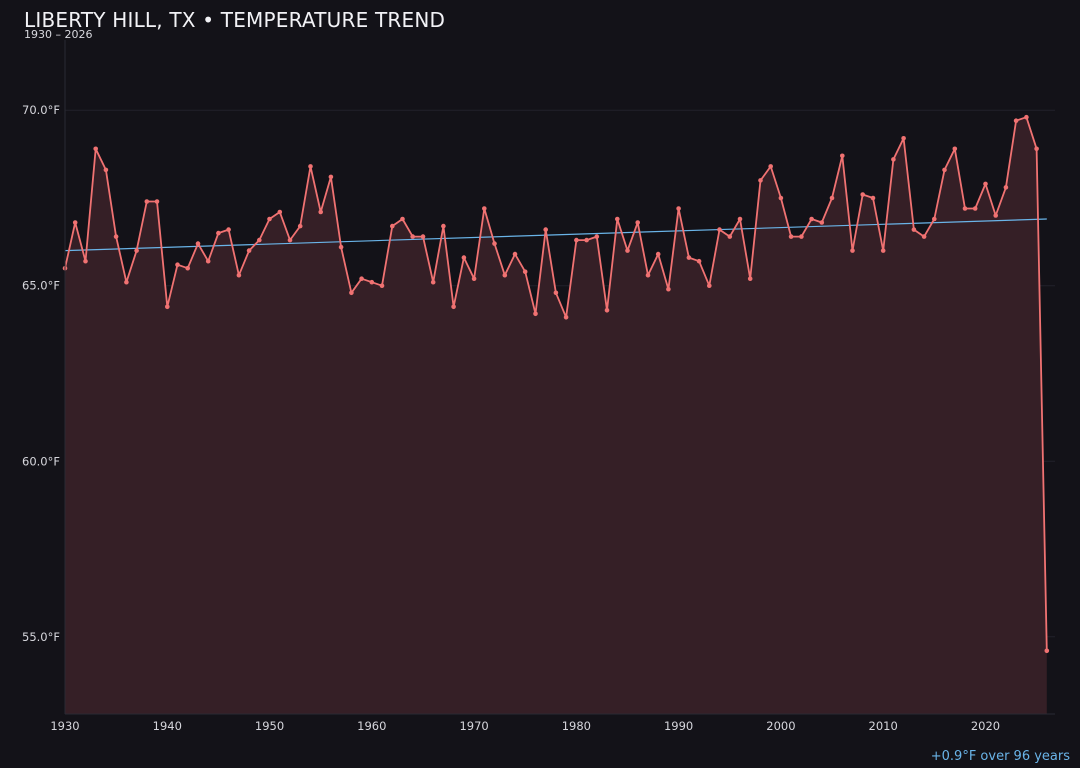 The width and height of the screenshot is (1080, 768). What do you see at coordinates (41, 286) in the screenshot?
I see `y-tick-label: 65.0°F` at bounding box center [41, 286].